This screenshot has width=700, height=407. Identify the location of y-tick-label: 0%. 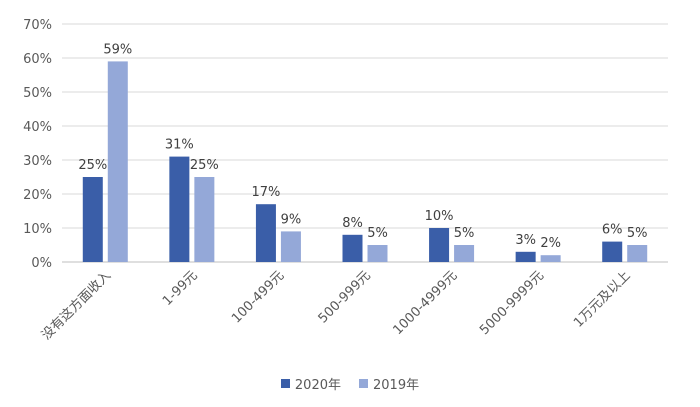
(41, 263).